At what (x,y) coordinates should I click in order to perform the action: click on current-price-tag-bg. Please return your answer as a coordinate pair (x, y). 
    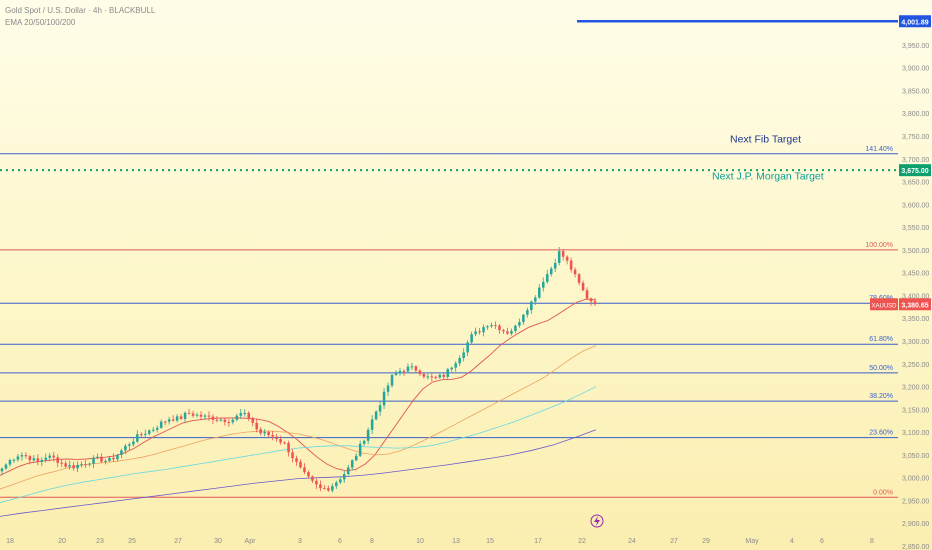
    Looking at the image, I should click on (915, 304).